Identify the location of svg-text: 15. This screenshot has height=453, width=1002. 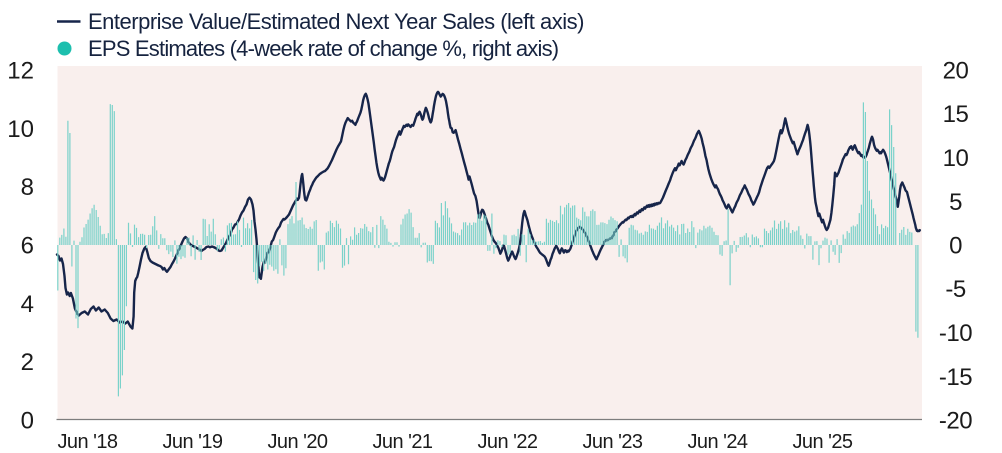
(956, 114).